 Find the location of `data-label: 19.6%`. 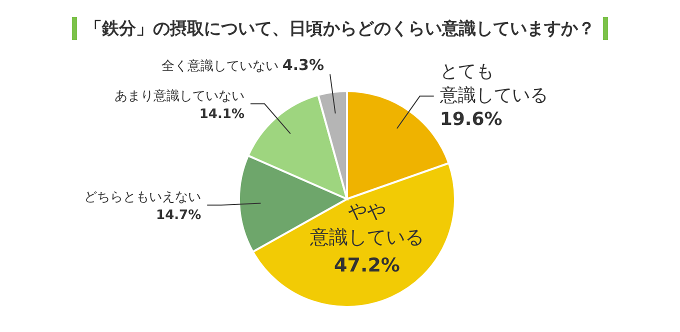

data-label: 19.6% is located at coordinates (471, 119).